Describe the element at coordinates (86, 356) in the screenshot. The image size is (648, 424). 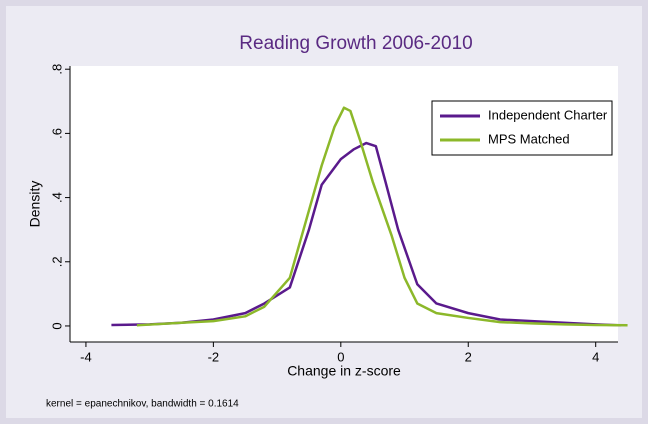
I see `x-tick-label: -4` at that location.